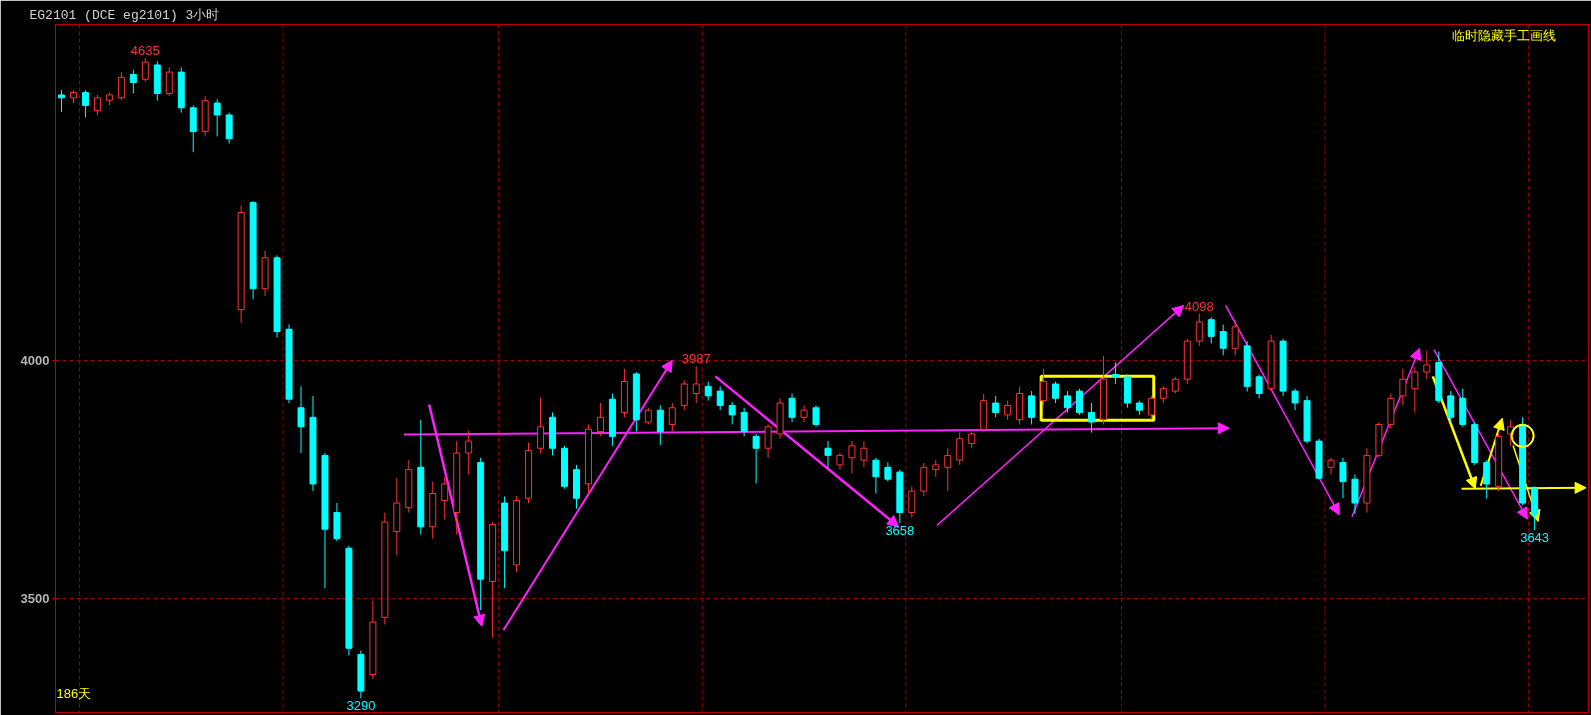 The height and width of the screenshot is (715, 1591). What do you see at coordinates (145, 50) in the screenshot?
I see `annotation: 4635` at bounding box center [145, 50].